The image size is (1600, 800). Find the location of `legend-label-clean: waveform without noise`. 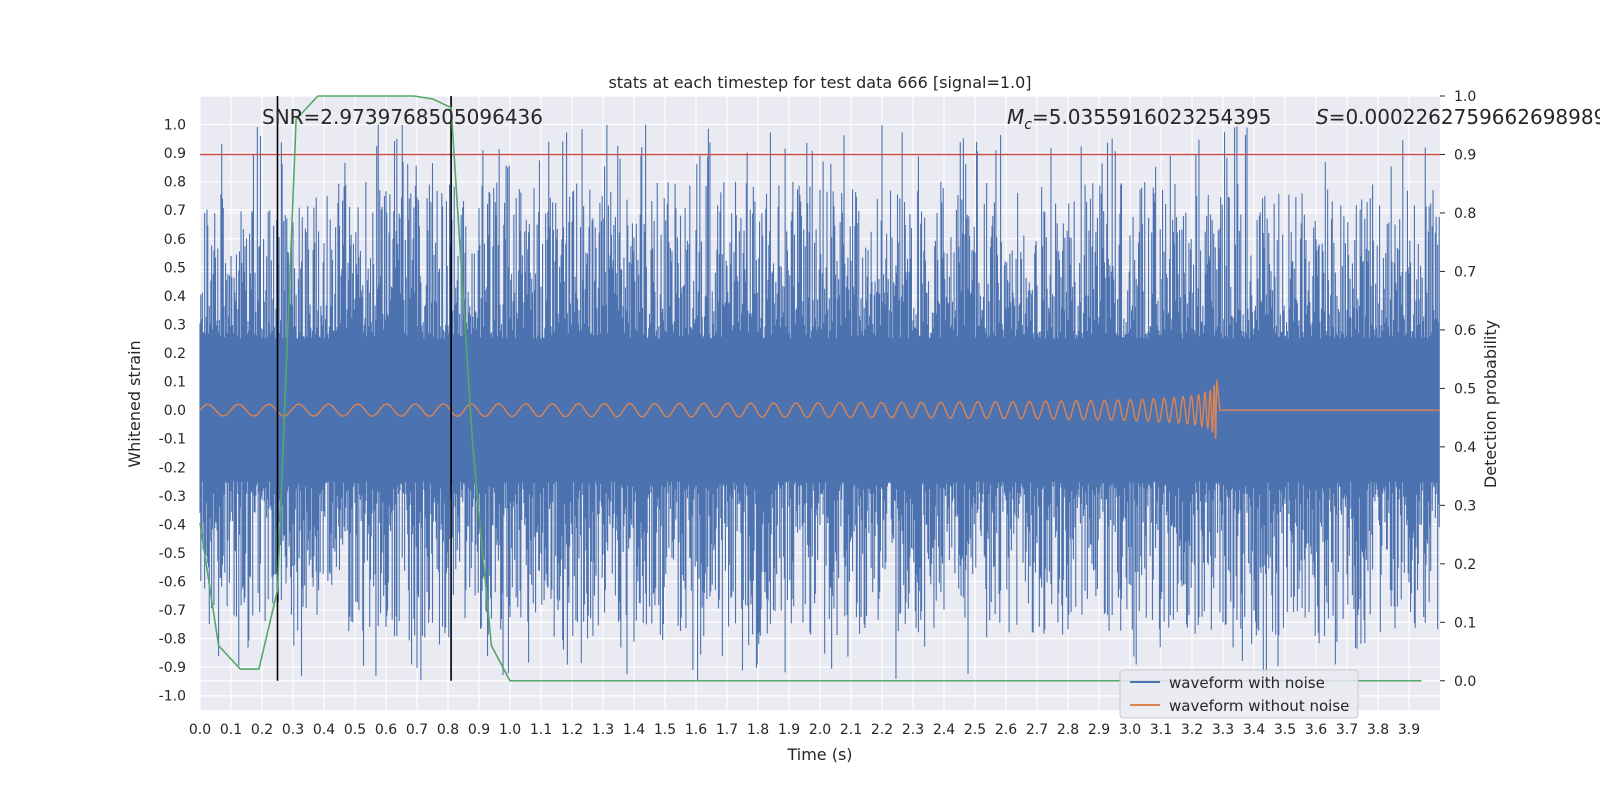

legend-label-clean: waveform without noise is located at coordinates (1259, 706).